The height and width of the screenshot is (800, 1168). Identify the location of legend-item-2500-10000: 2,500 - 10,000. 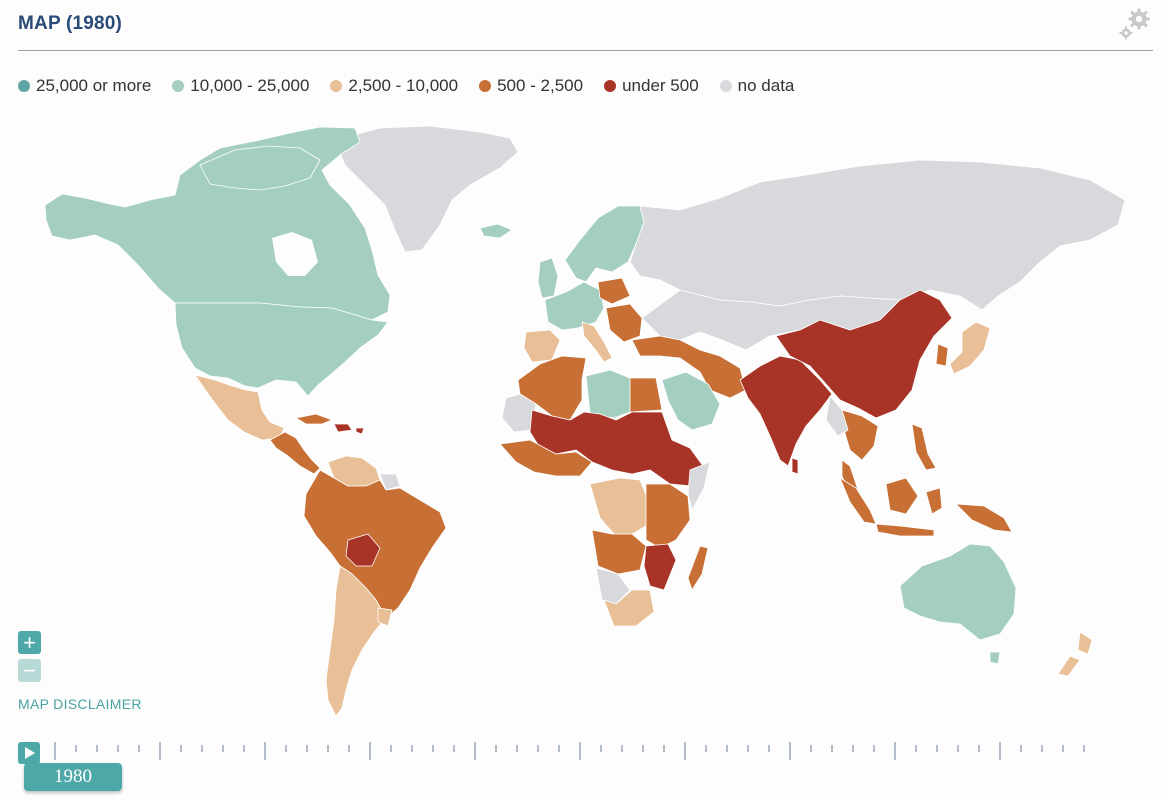
(394, 86).